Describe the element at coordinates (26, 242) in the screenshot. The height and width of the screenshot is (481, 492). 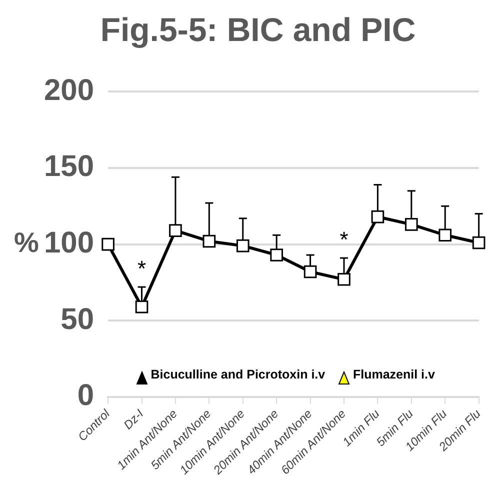
I see `y-axis-title: %` at that location.